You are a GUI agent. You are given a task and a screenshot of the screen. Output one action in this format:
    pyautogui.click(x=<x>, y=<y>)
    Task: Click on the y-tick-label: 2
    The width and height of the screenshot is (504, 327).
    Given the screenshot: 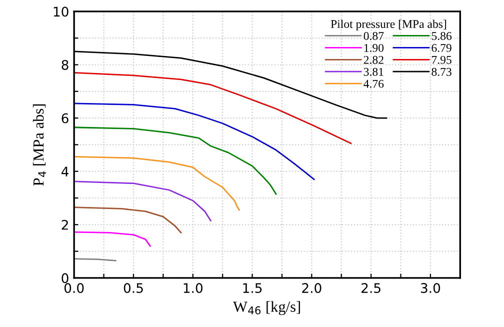 What is the action you would take?
    pyautogui.click(x=65, y=225)
    